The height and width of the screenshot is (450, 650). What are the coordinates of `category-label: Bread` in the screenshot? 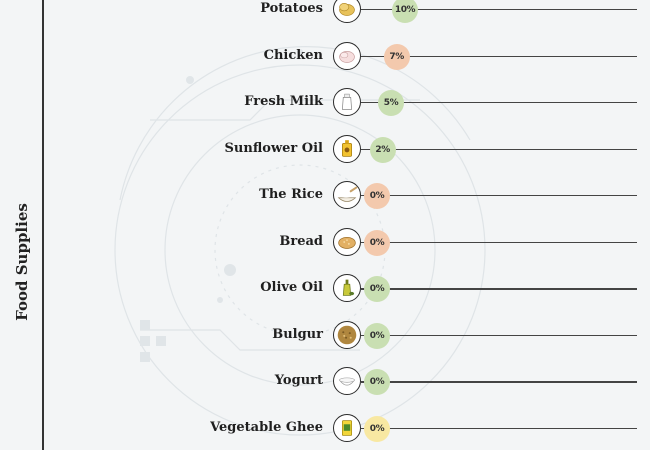 It's located at (301, 241).